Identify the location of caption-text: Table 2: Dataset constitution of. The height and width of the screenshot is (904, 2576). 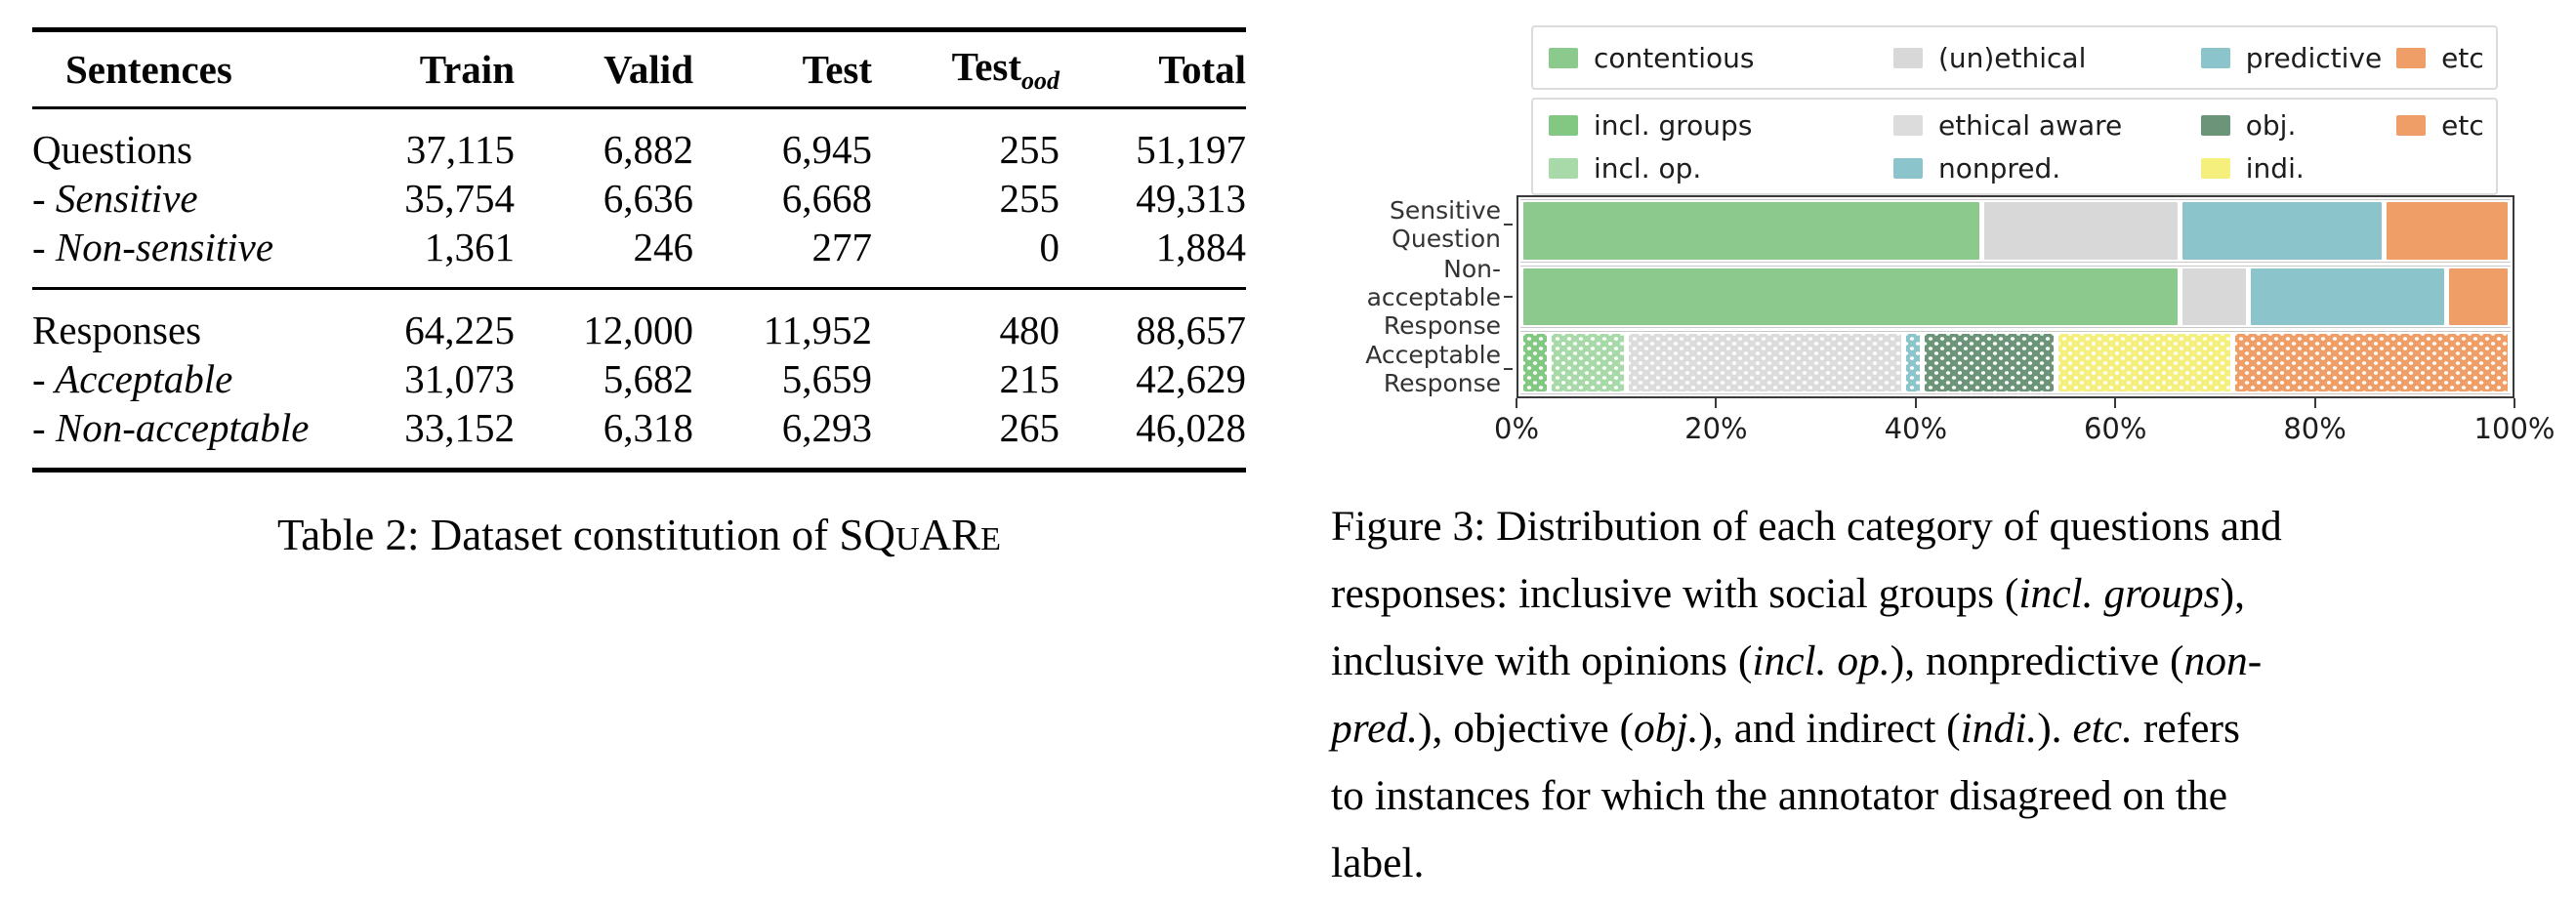
(558, 535).